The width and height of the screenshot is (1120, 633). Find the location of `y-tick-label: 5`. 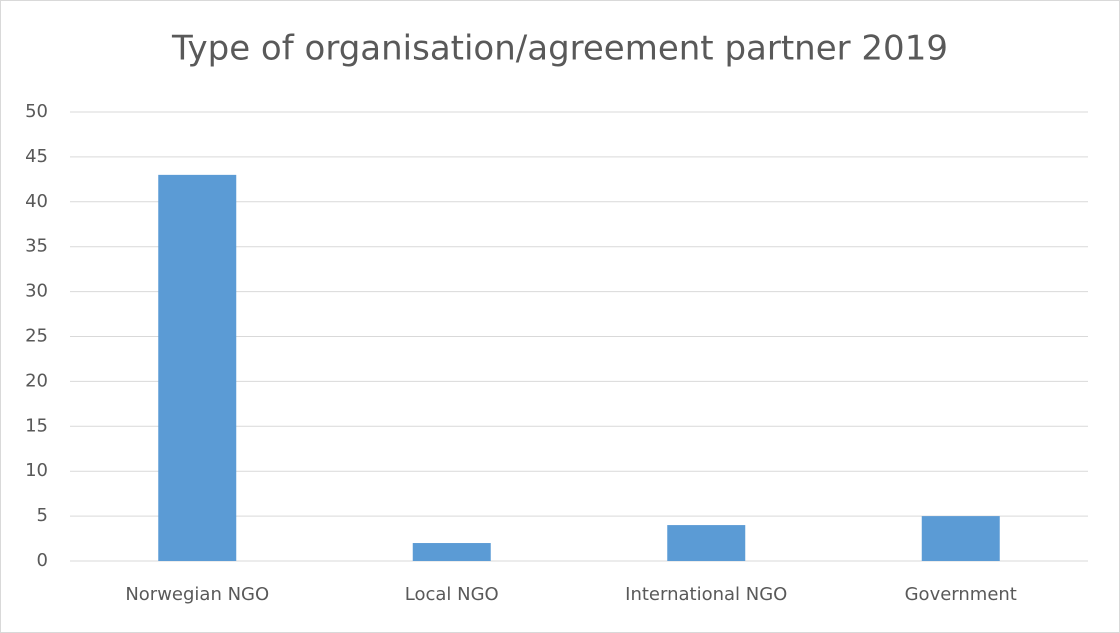

y-tick-label: 5 is located at coordinates (42, 515).